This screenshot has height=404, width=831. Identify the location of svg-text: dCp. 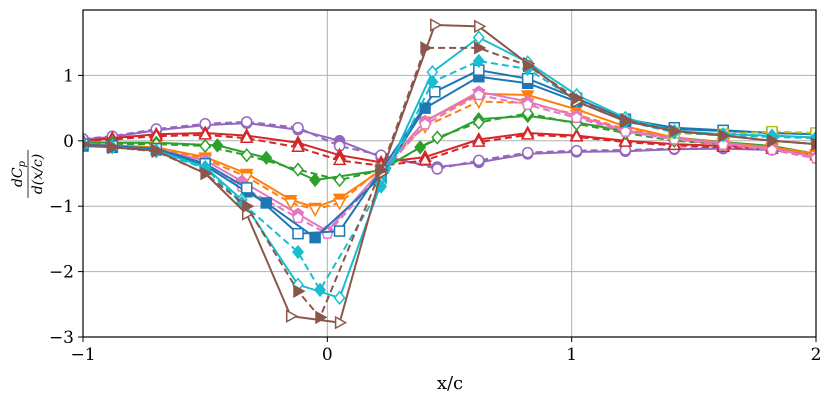
(19, 173).